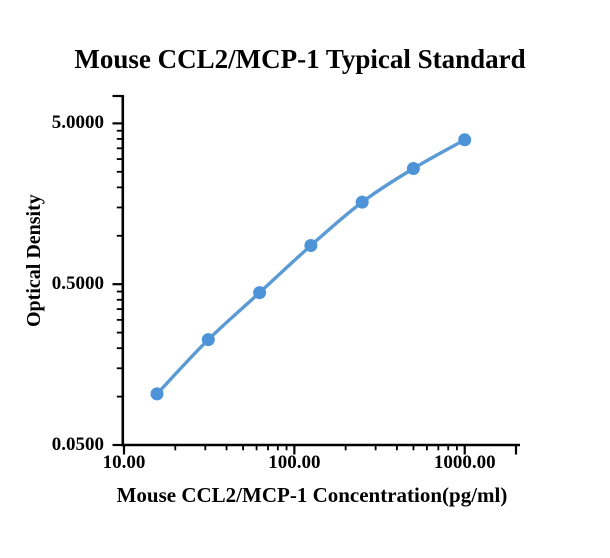 The image size is (610, 558). What do you see at coordinates (77, 444) in the screenshot?
I see `y-tick-label: 0.0500` at bounding box center [77, 444].